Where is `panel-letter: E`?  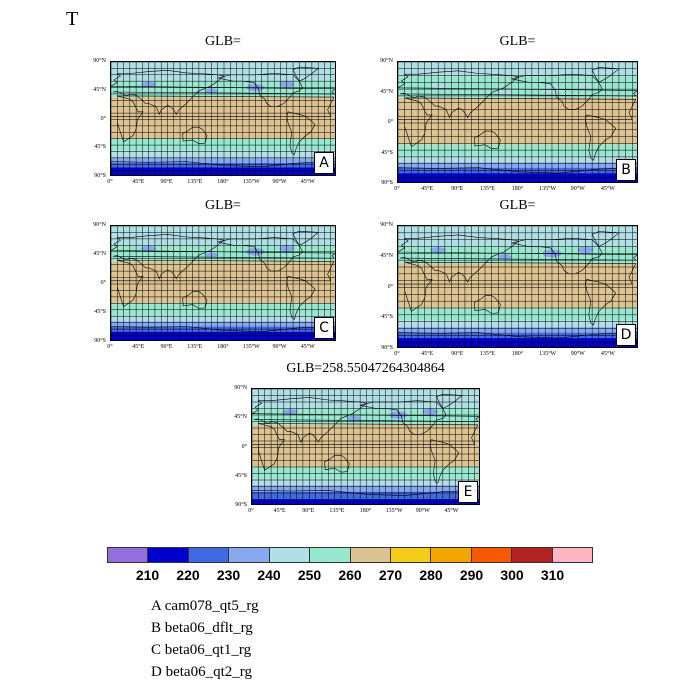
panel-letter: E is located at coordinates (468, 492).